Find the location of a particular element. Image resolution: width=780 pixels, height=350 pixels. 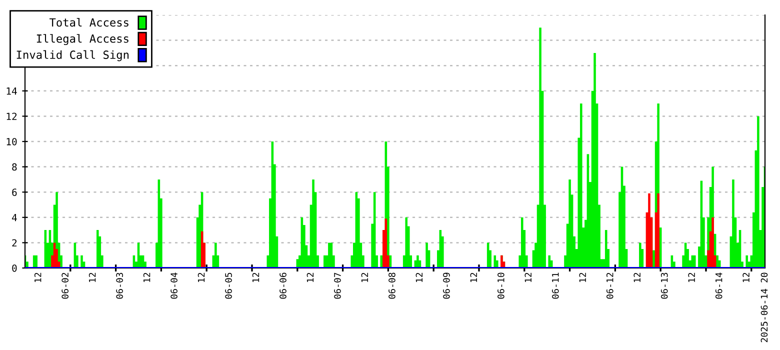

x-tick-label: 06-08 is located at coordinates (392, 285).